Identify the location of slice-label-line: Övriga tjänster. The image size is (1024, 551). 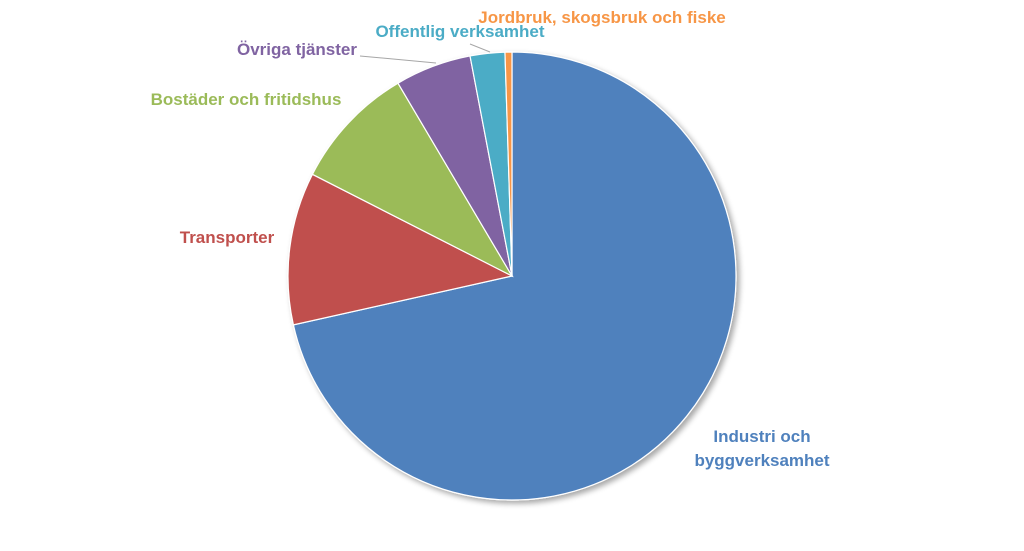
(297, 49).